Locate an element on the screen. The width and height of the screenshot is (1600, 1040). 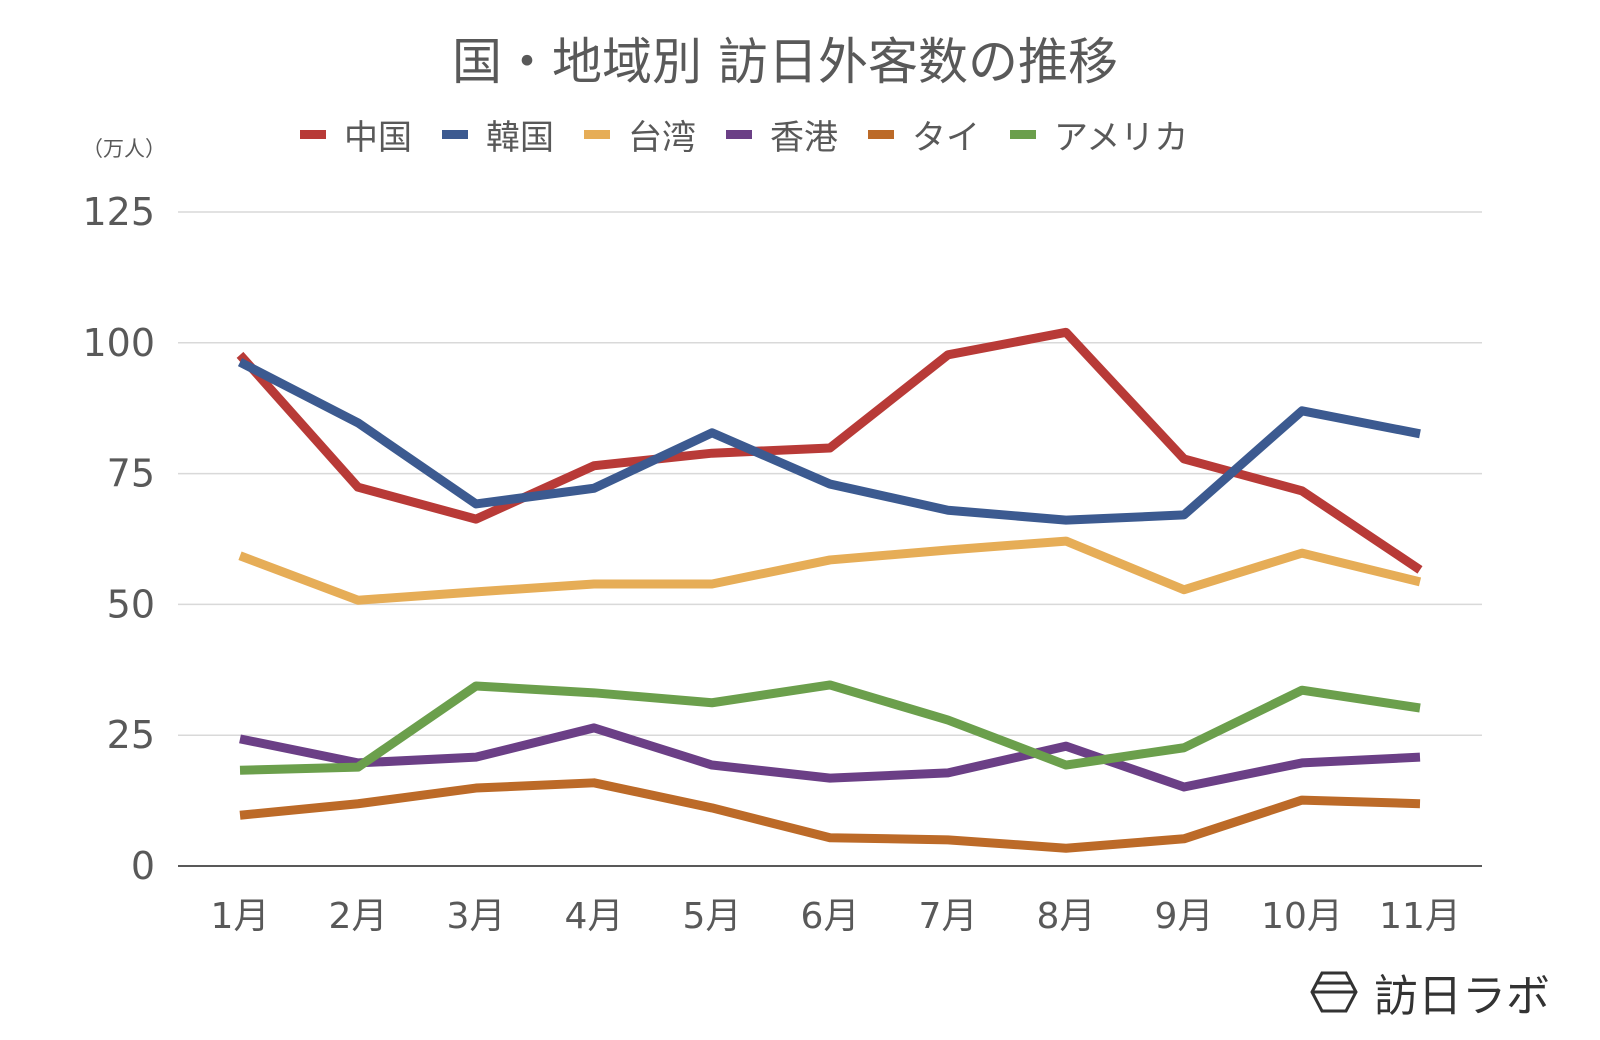
x-tick-label: 10月 is located at coordinates (1302, 916).